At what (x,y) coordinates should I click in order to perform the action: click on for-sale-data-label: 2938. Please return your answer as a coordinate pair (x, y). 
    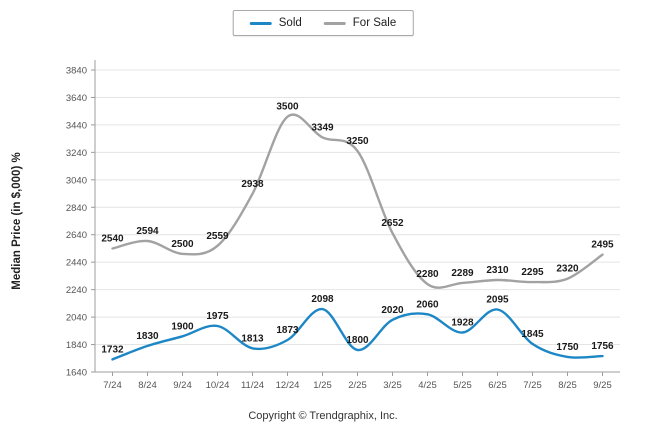
    Looking at the image, I should click on (252, 184).